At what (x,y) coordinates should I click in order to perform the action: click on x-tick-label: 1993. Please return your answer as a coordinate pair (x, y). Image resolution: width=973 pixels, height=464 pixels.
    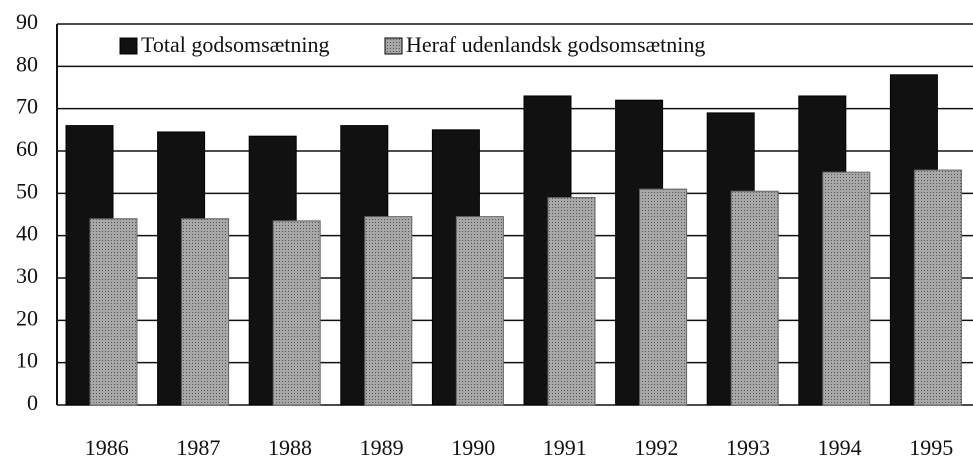
    Looking at the image, I should click on (748, 447).